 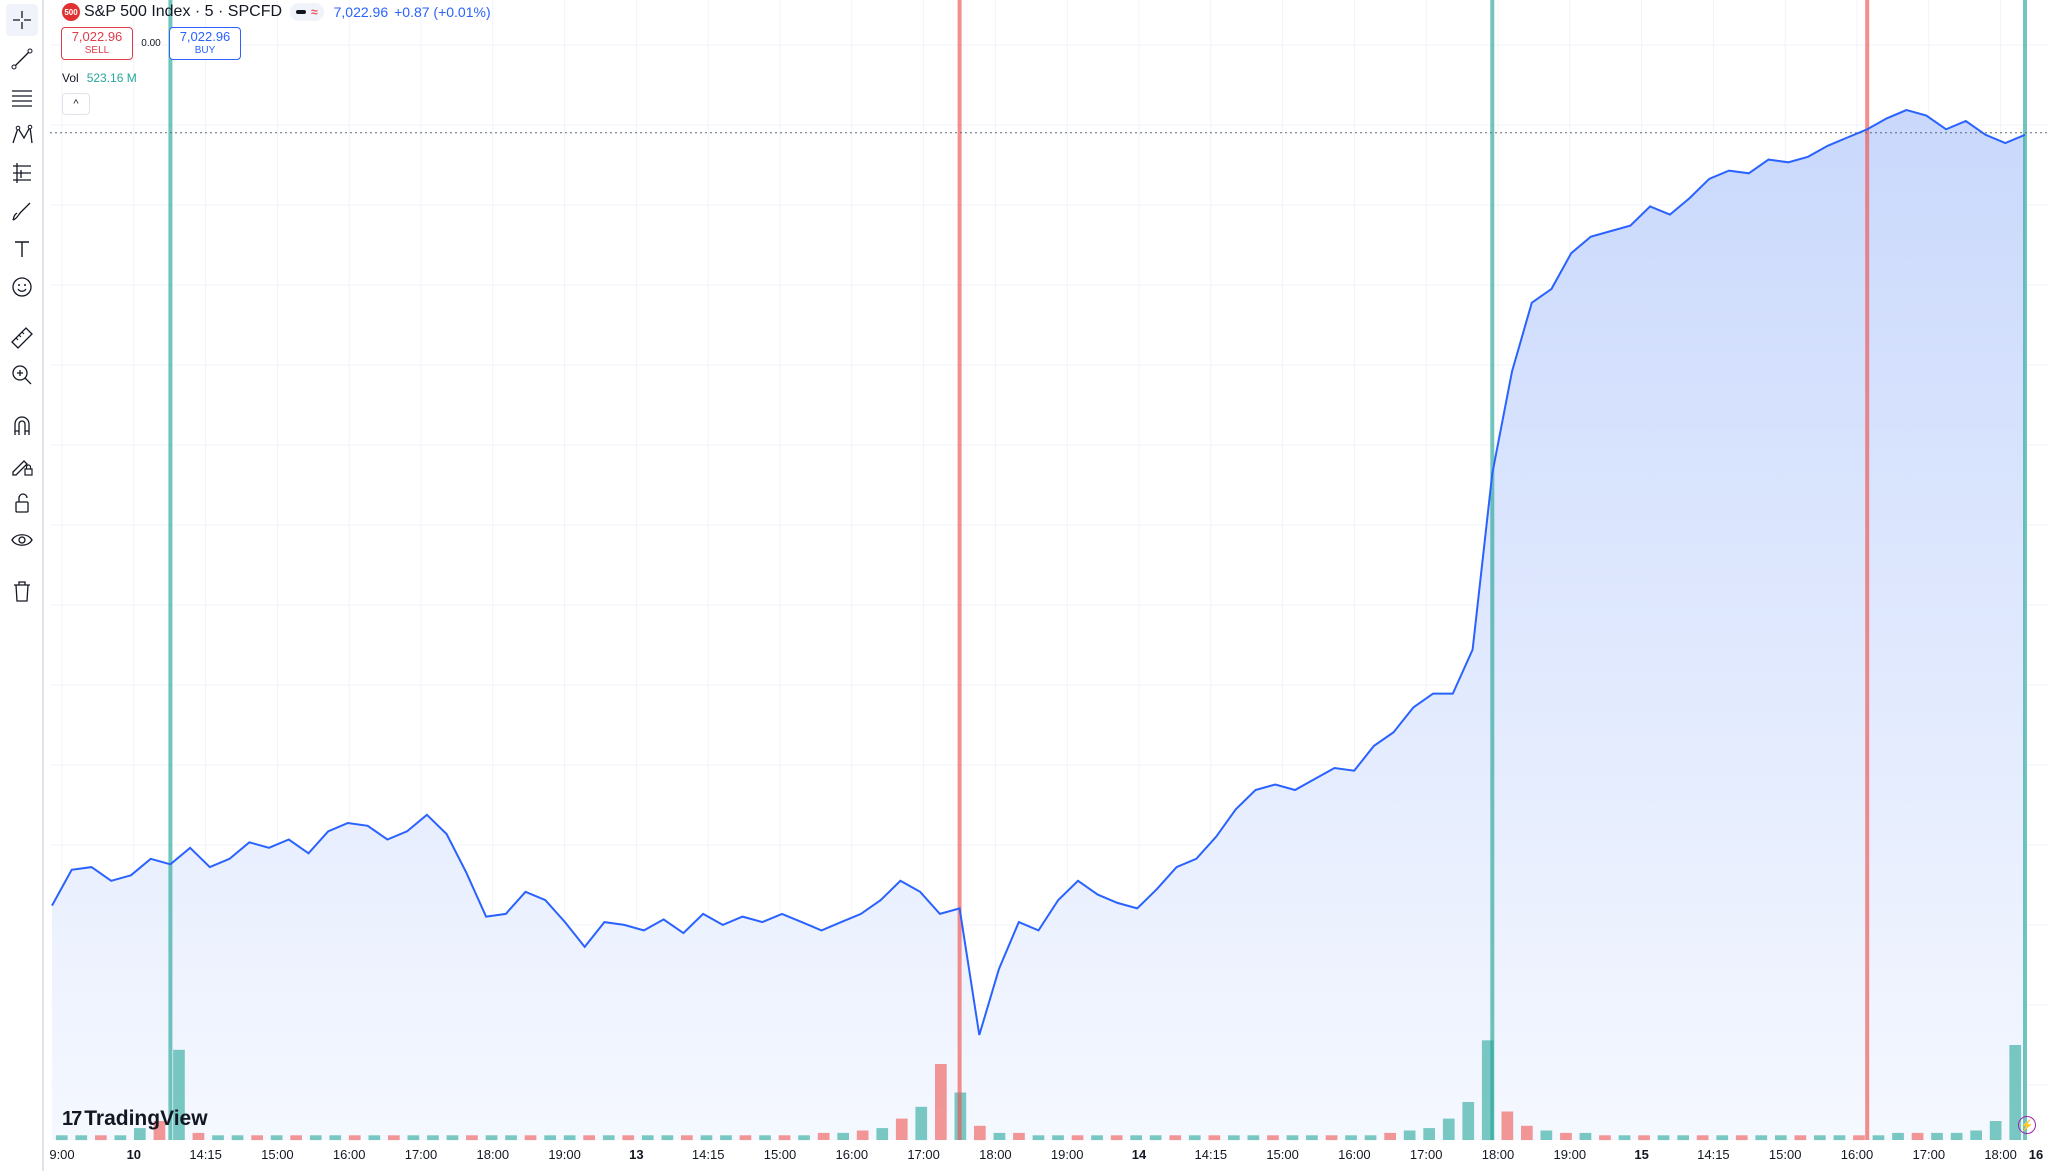 What do you see at coordinates (22, 375) in the screenshot?
I see `zoom-in-icon` at bounding box center [22, 375].